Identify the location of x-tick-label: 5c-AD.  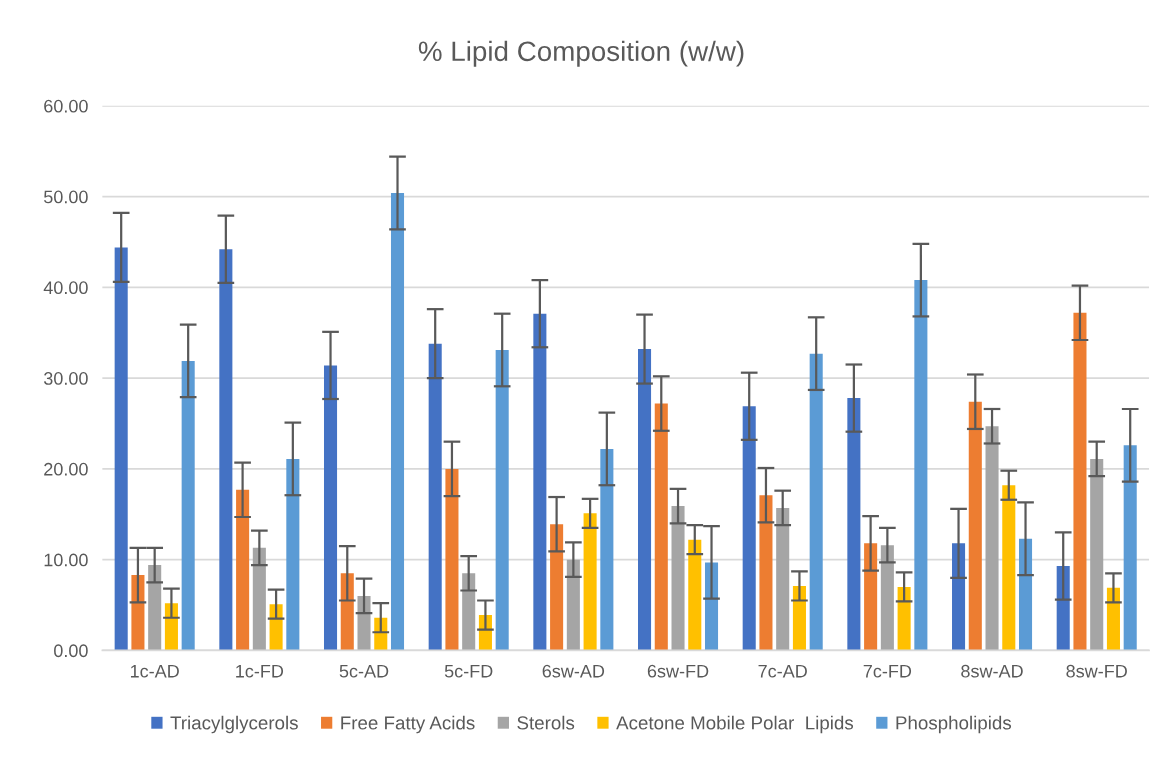
(364, 671).